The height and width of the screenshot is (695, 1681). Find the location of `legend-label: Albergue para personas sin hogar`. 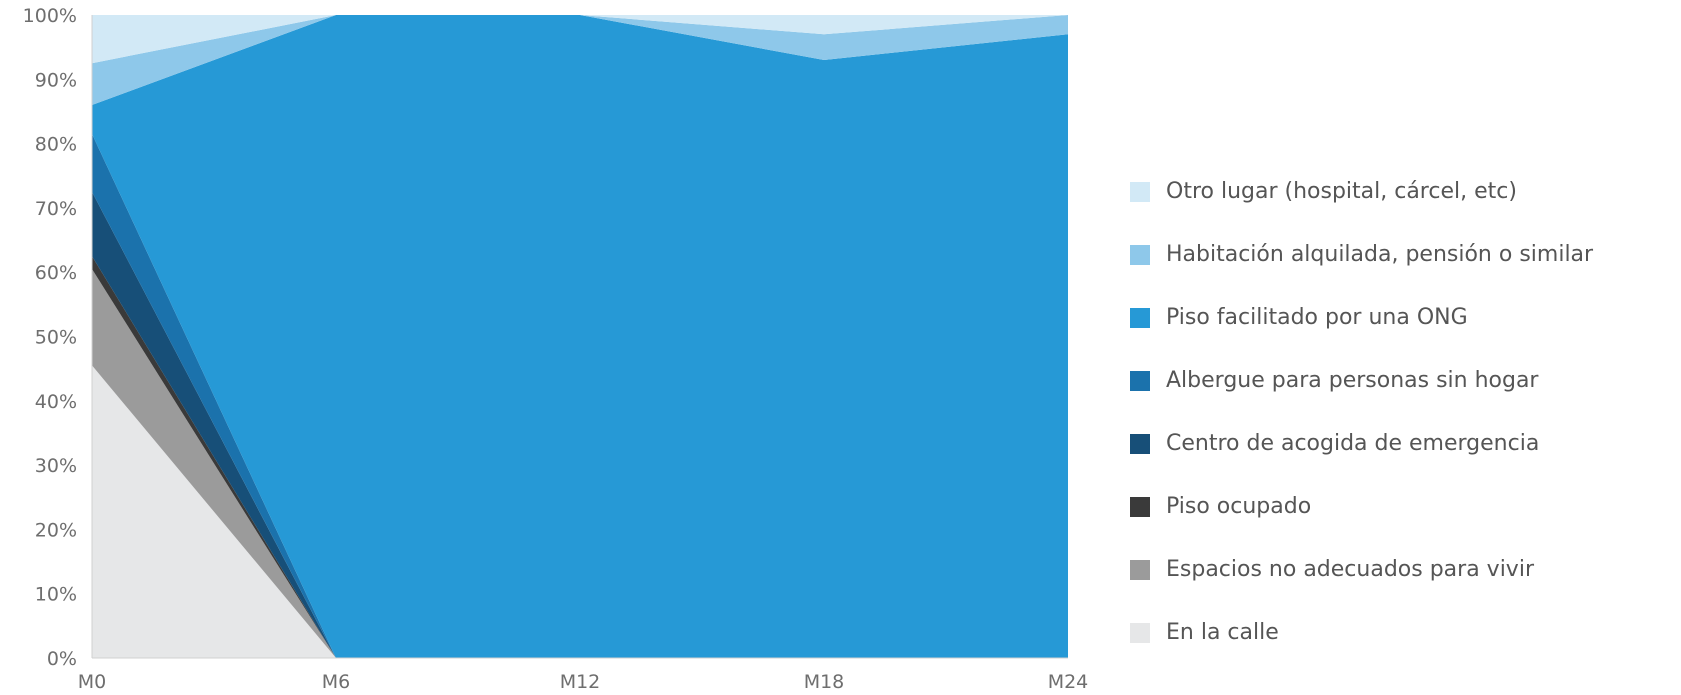

legend-label: Albergue para personas sin hogar is located at coordinates (1352, 380).